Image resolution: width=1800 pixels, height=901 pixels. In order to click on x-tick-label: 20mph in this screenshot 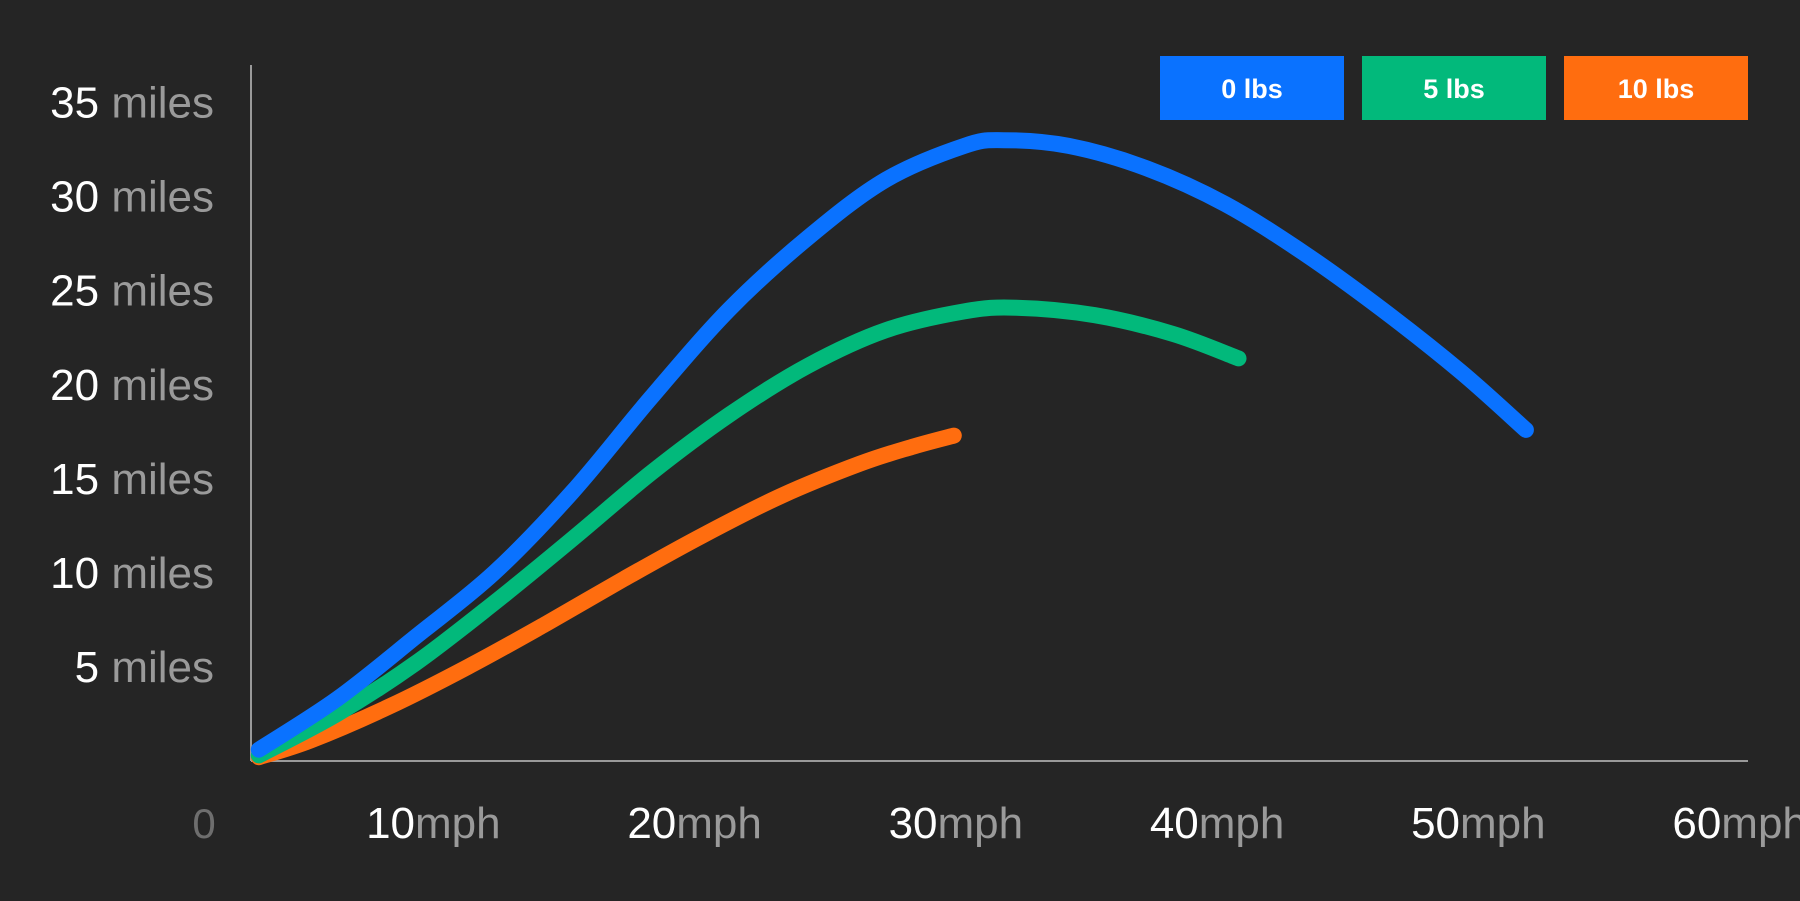, I will do `click(694, 823)`.